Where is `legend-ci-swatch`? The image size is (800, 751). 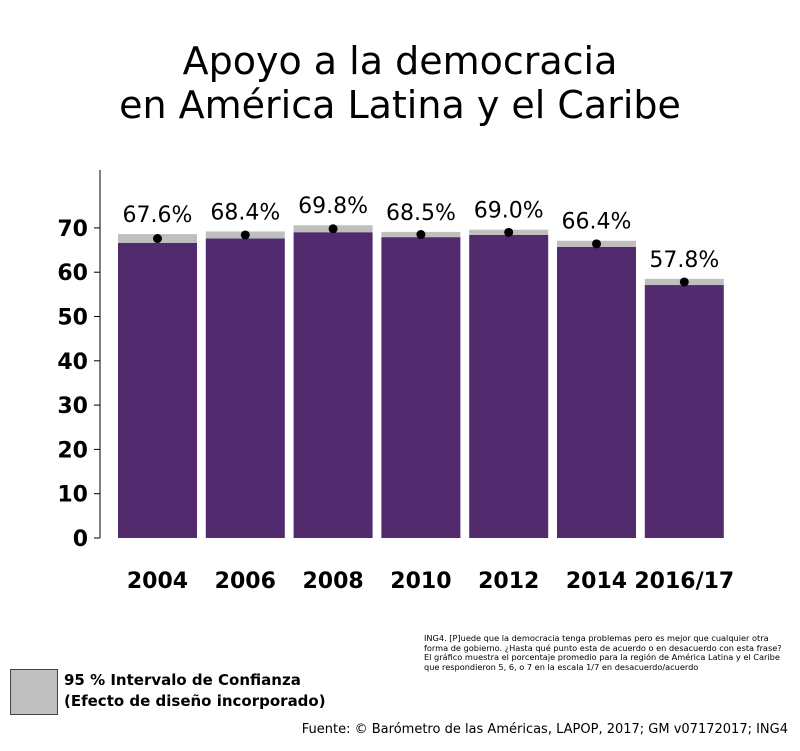 legend-ci-swatch is located at coordinates (34, 692).